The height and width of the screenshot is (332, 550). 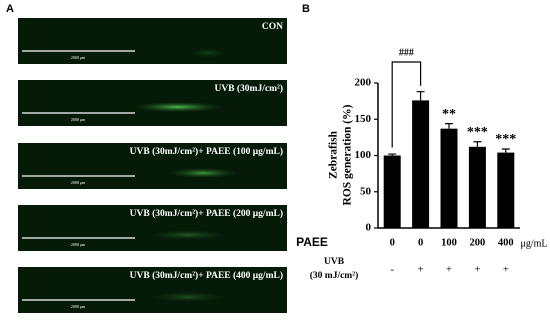 I want to click on comparison-label: ###, so click(x=406, y=52).